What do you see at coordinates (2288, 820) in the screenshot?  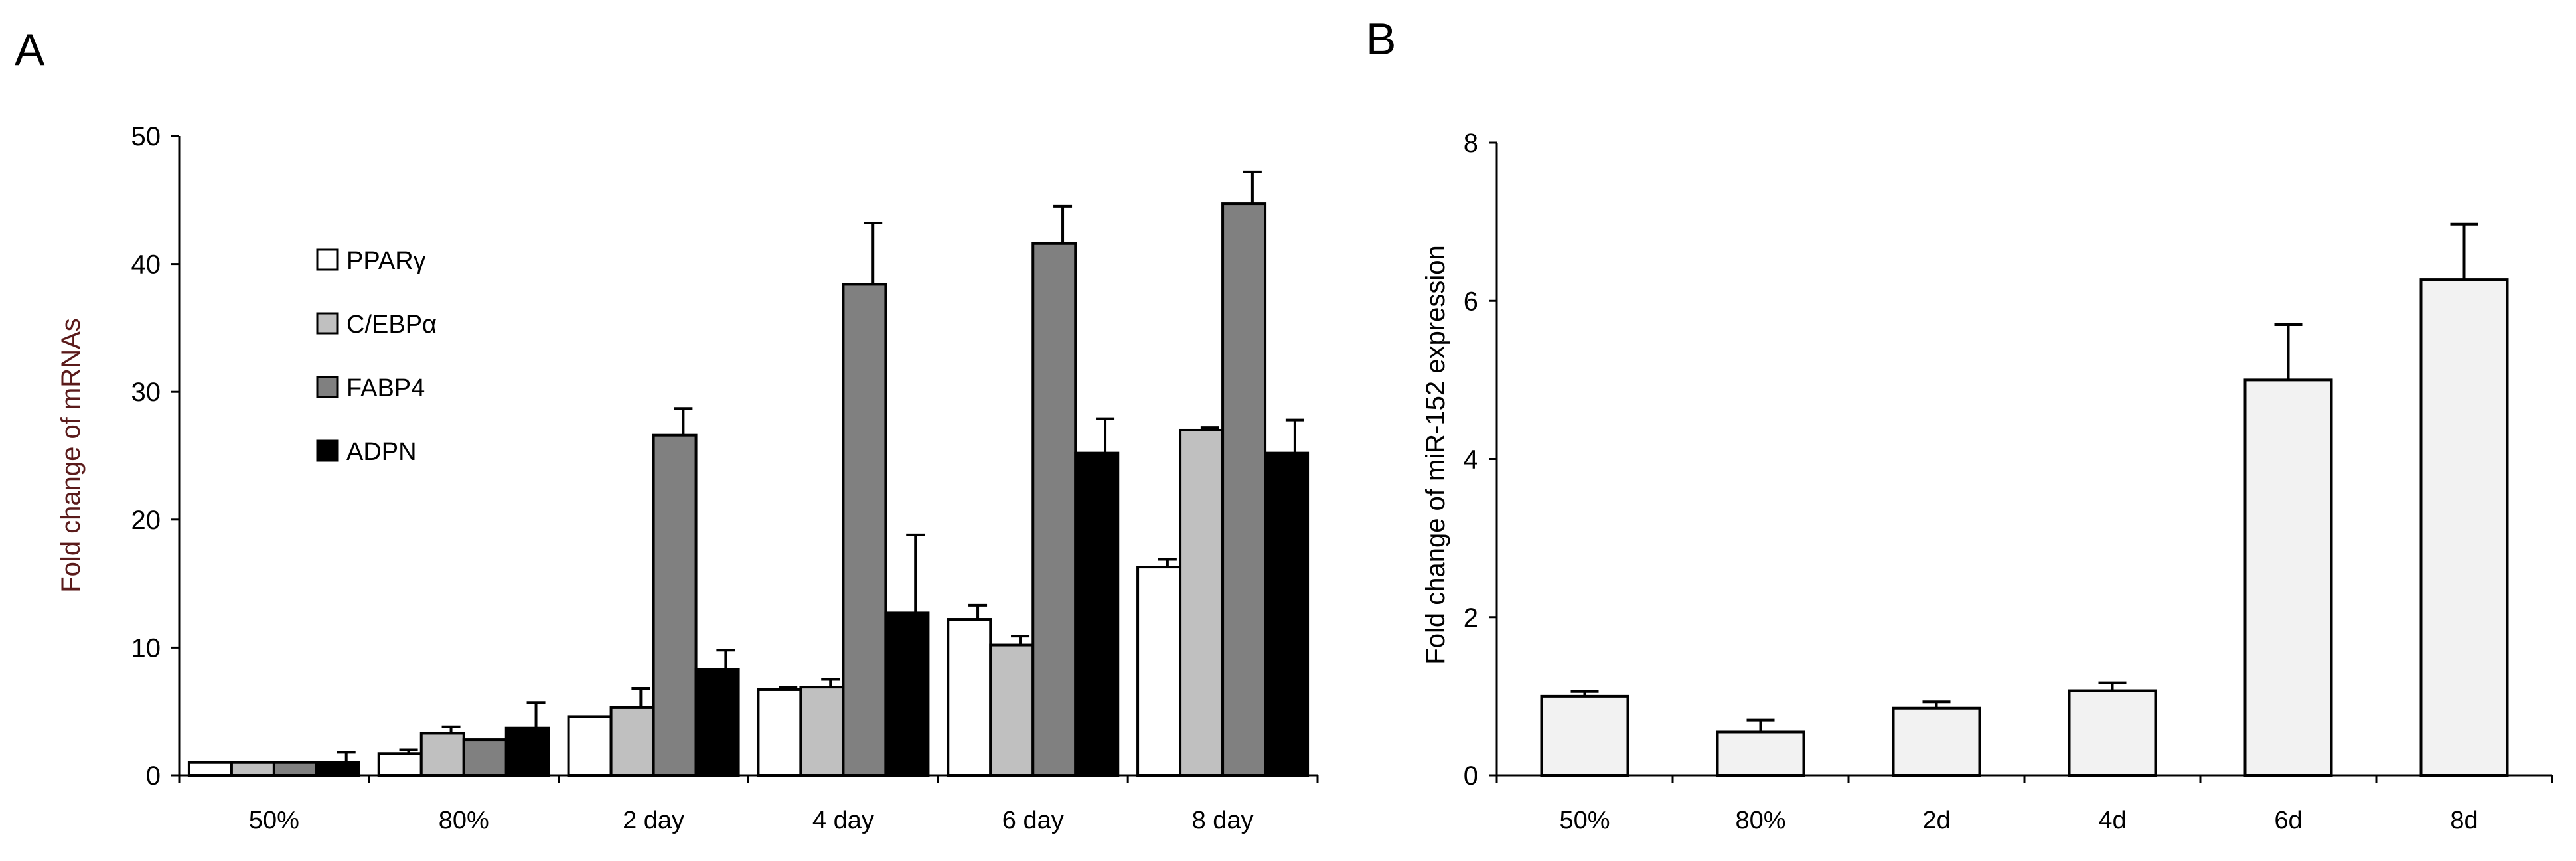 I see `chart-b-x-tick-label: 6d` at bounding box center [2288, 820].